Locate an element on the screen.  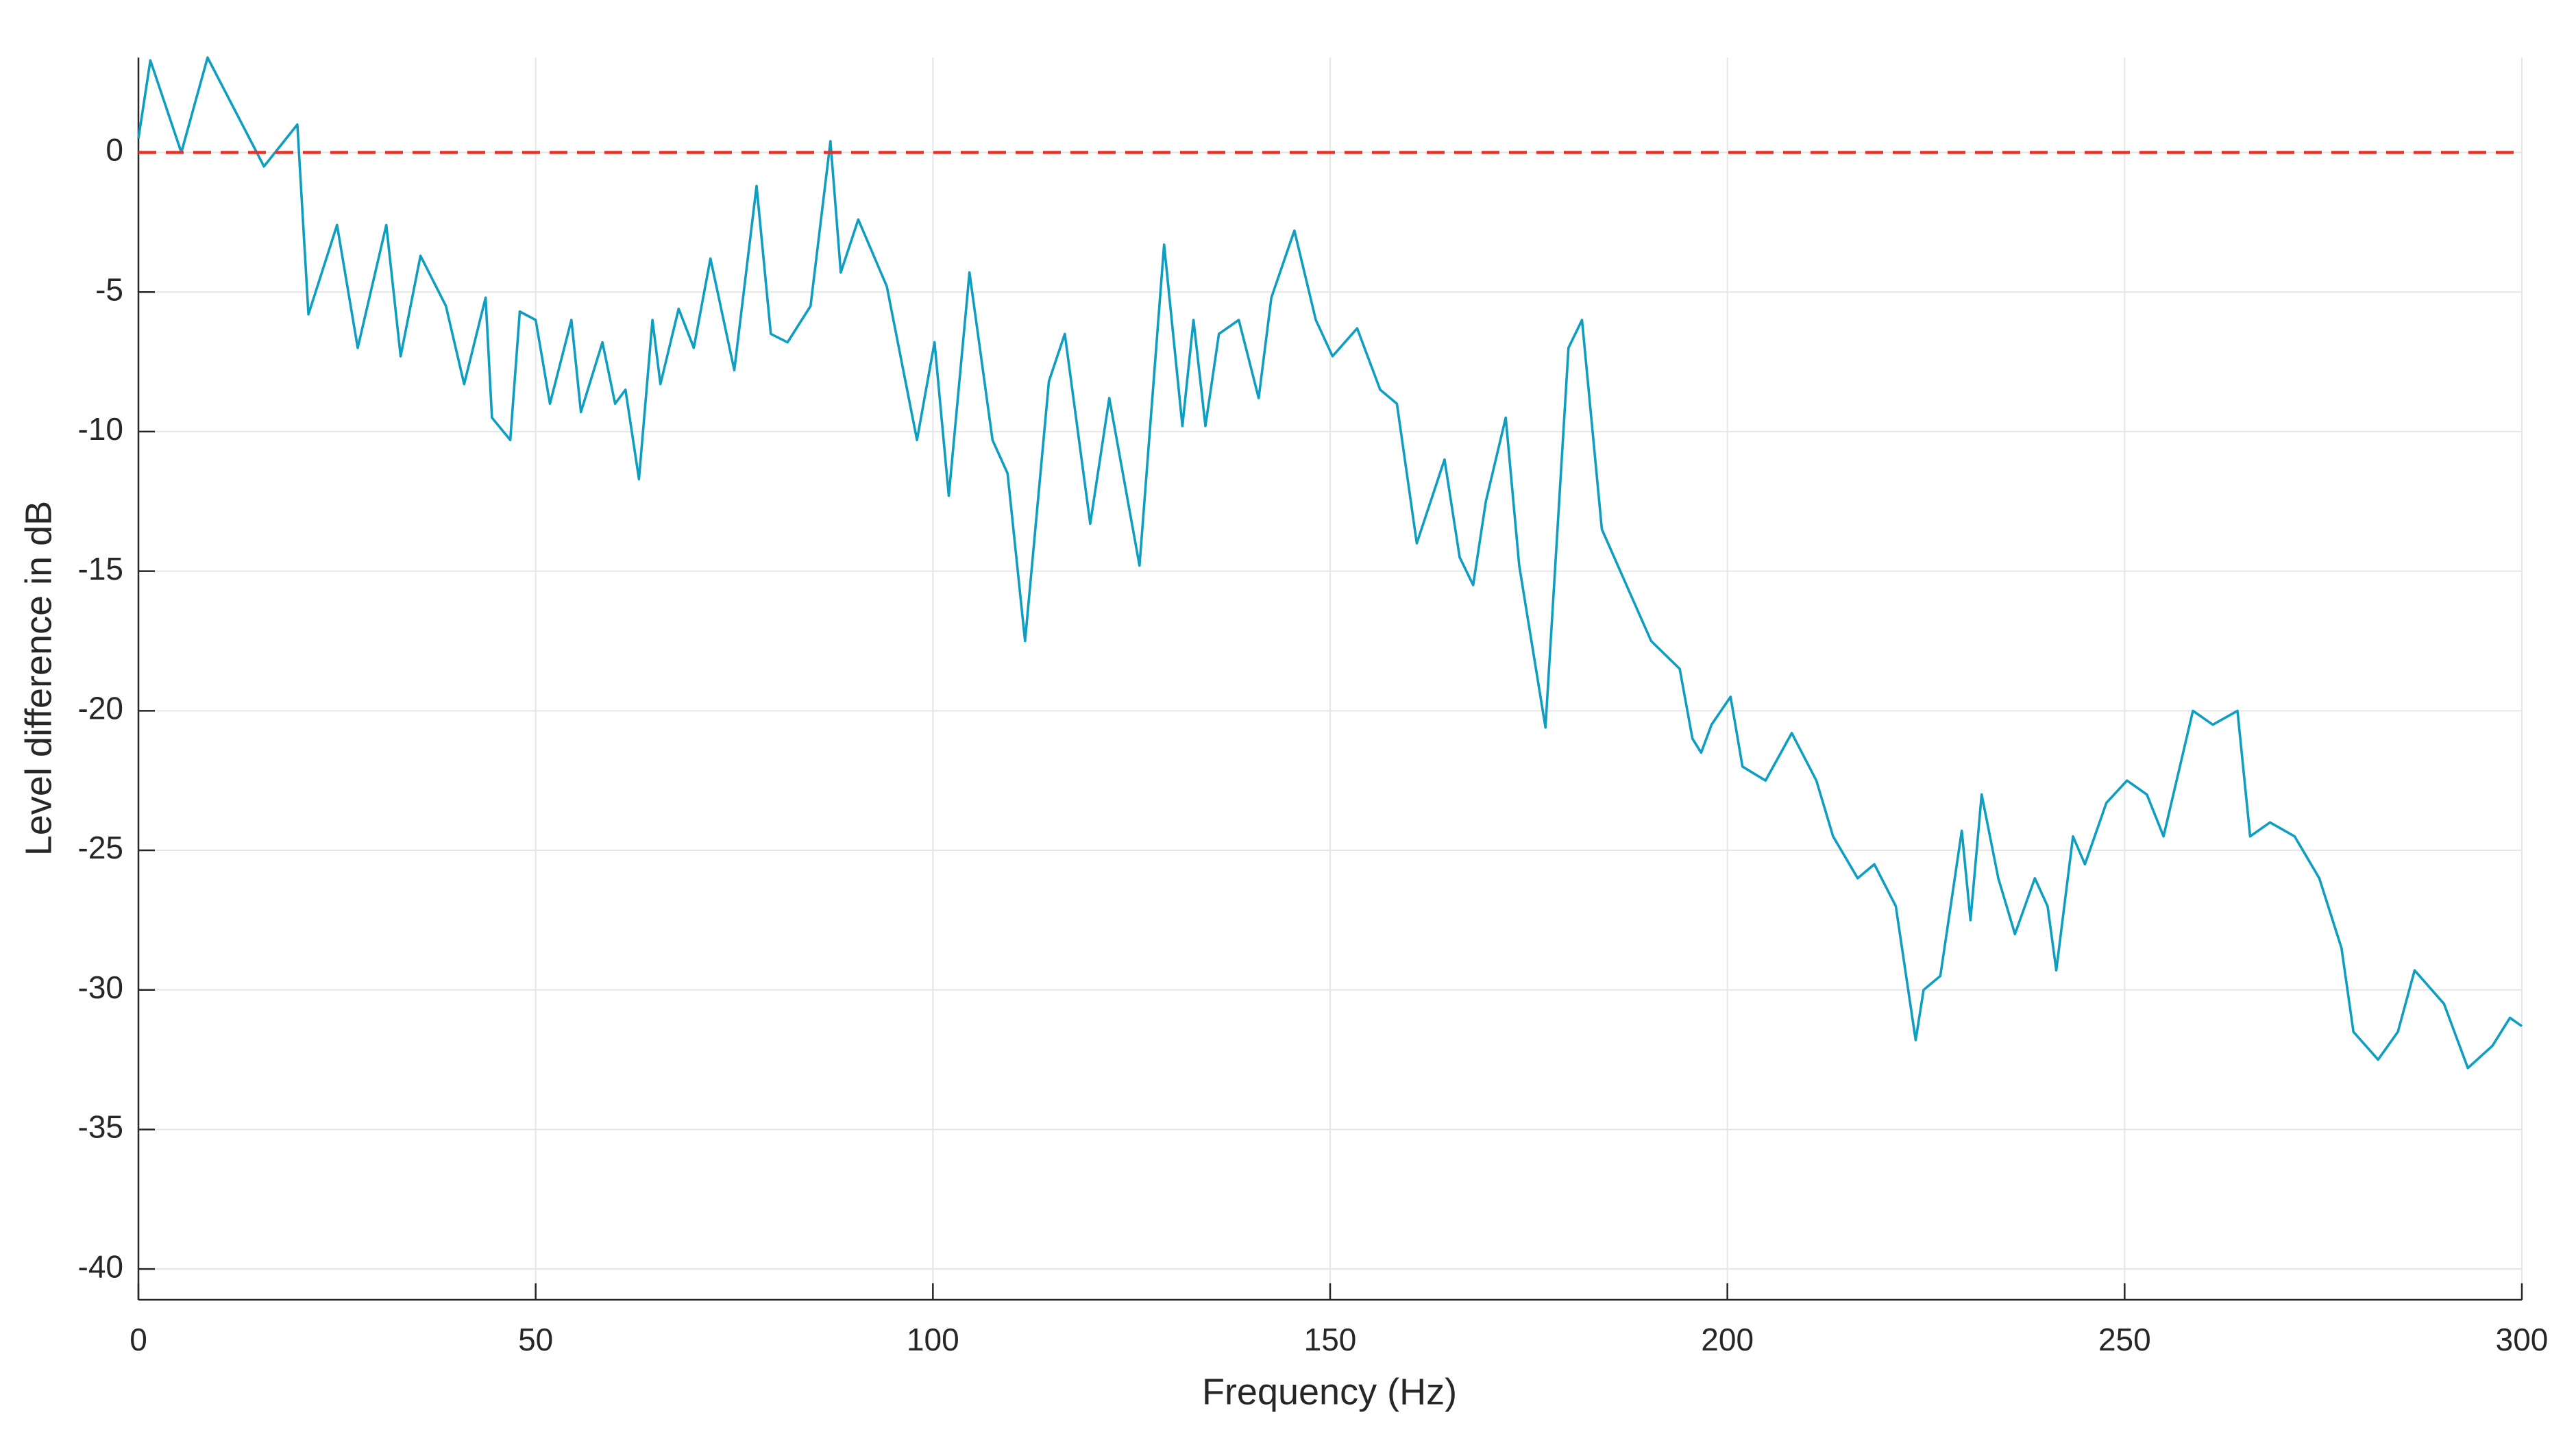
x-tick-label: 300 is located at coordinates (2523, 1339).